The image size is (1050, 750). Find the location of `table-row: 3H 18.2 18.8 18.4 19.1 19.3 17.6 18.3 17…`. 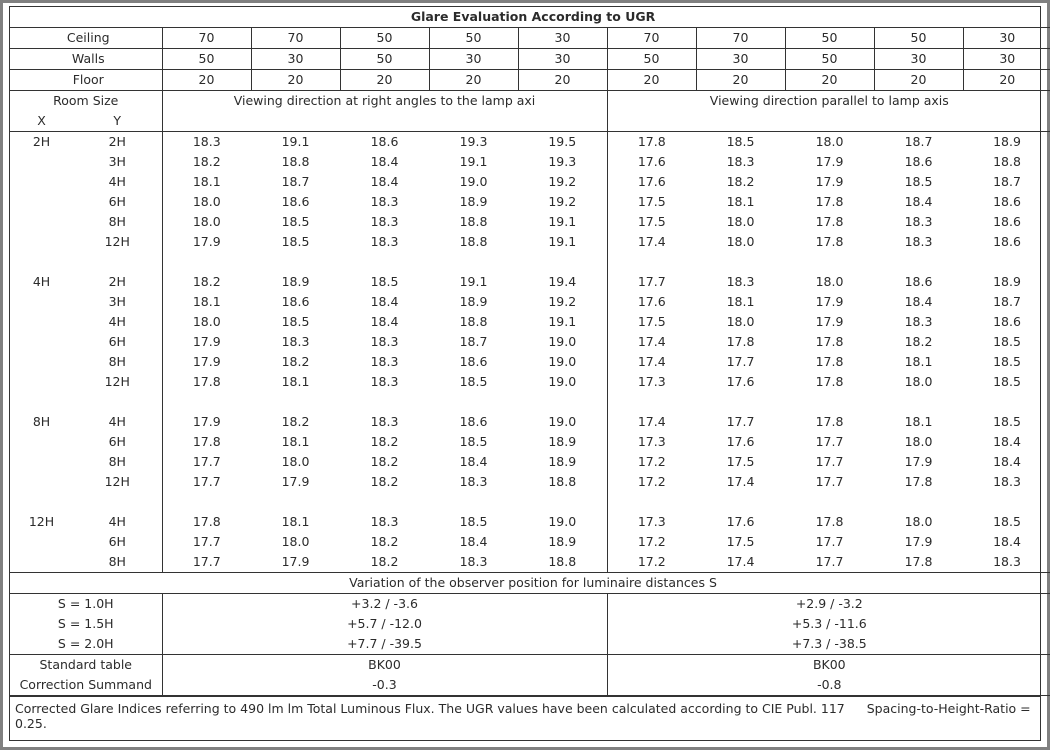

table-row: 3H 18.2 18.8 18.4 19.1 19.3 17.6 18.3 17… is located at coordinates (530, 162).